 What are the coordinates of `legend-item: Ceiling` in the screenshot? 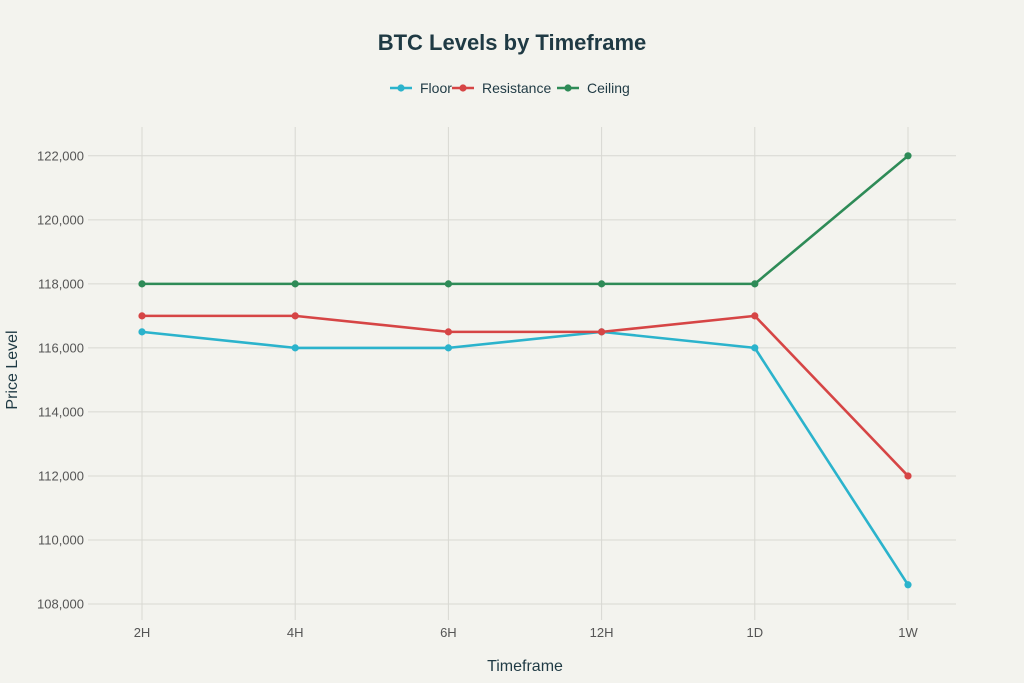 It's located at (593, 88).